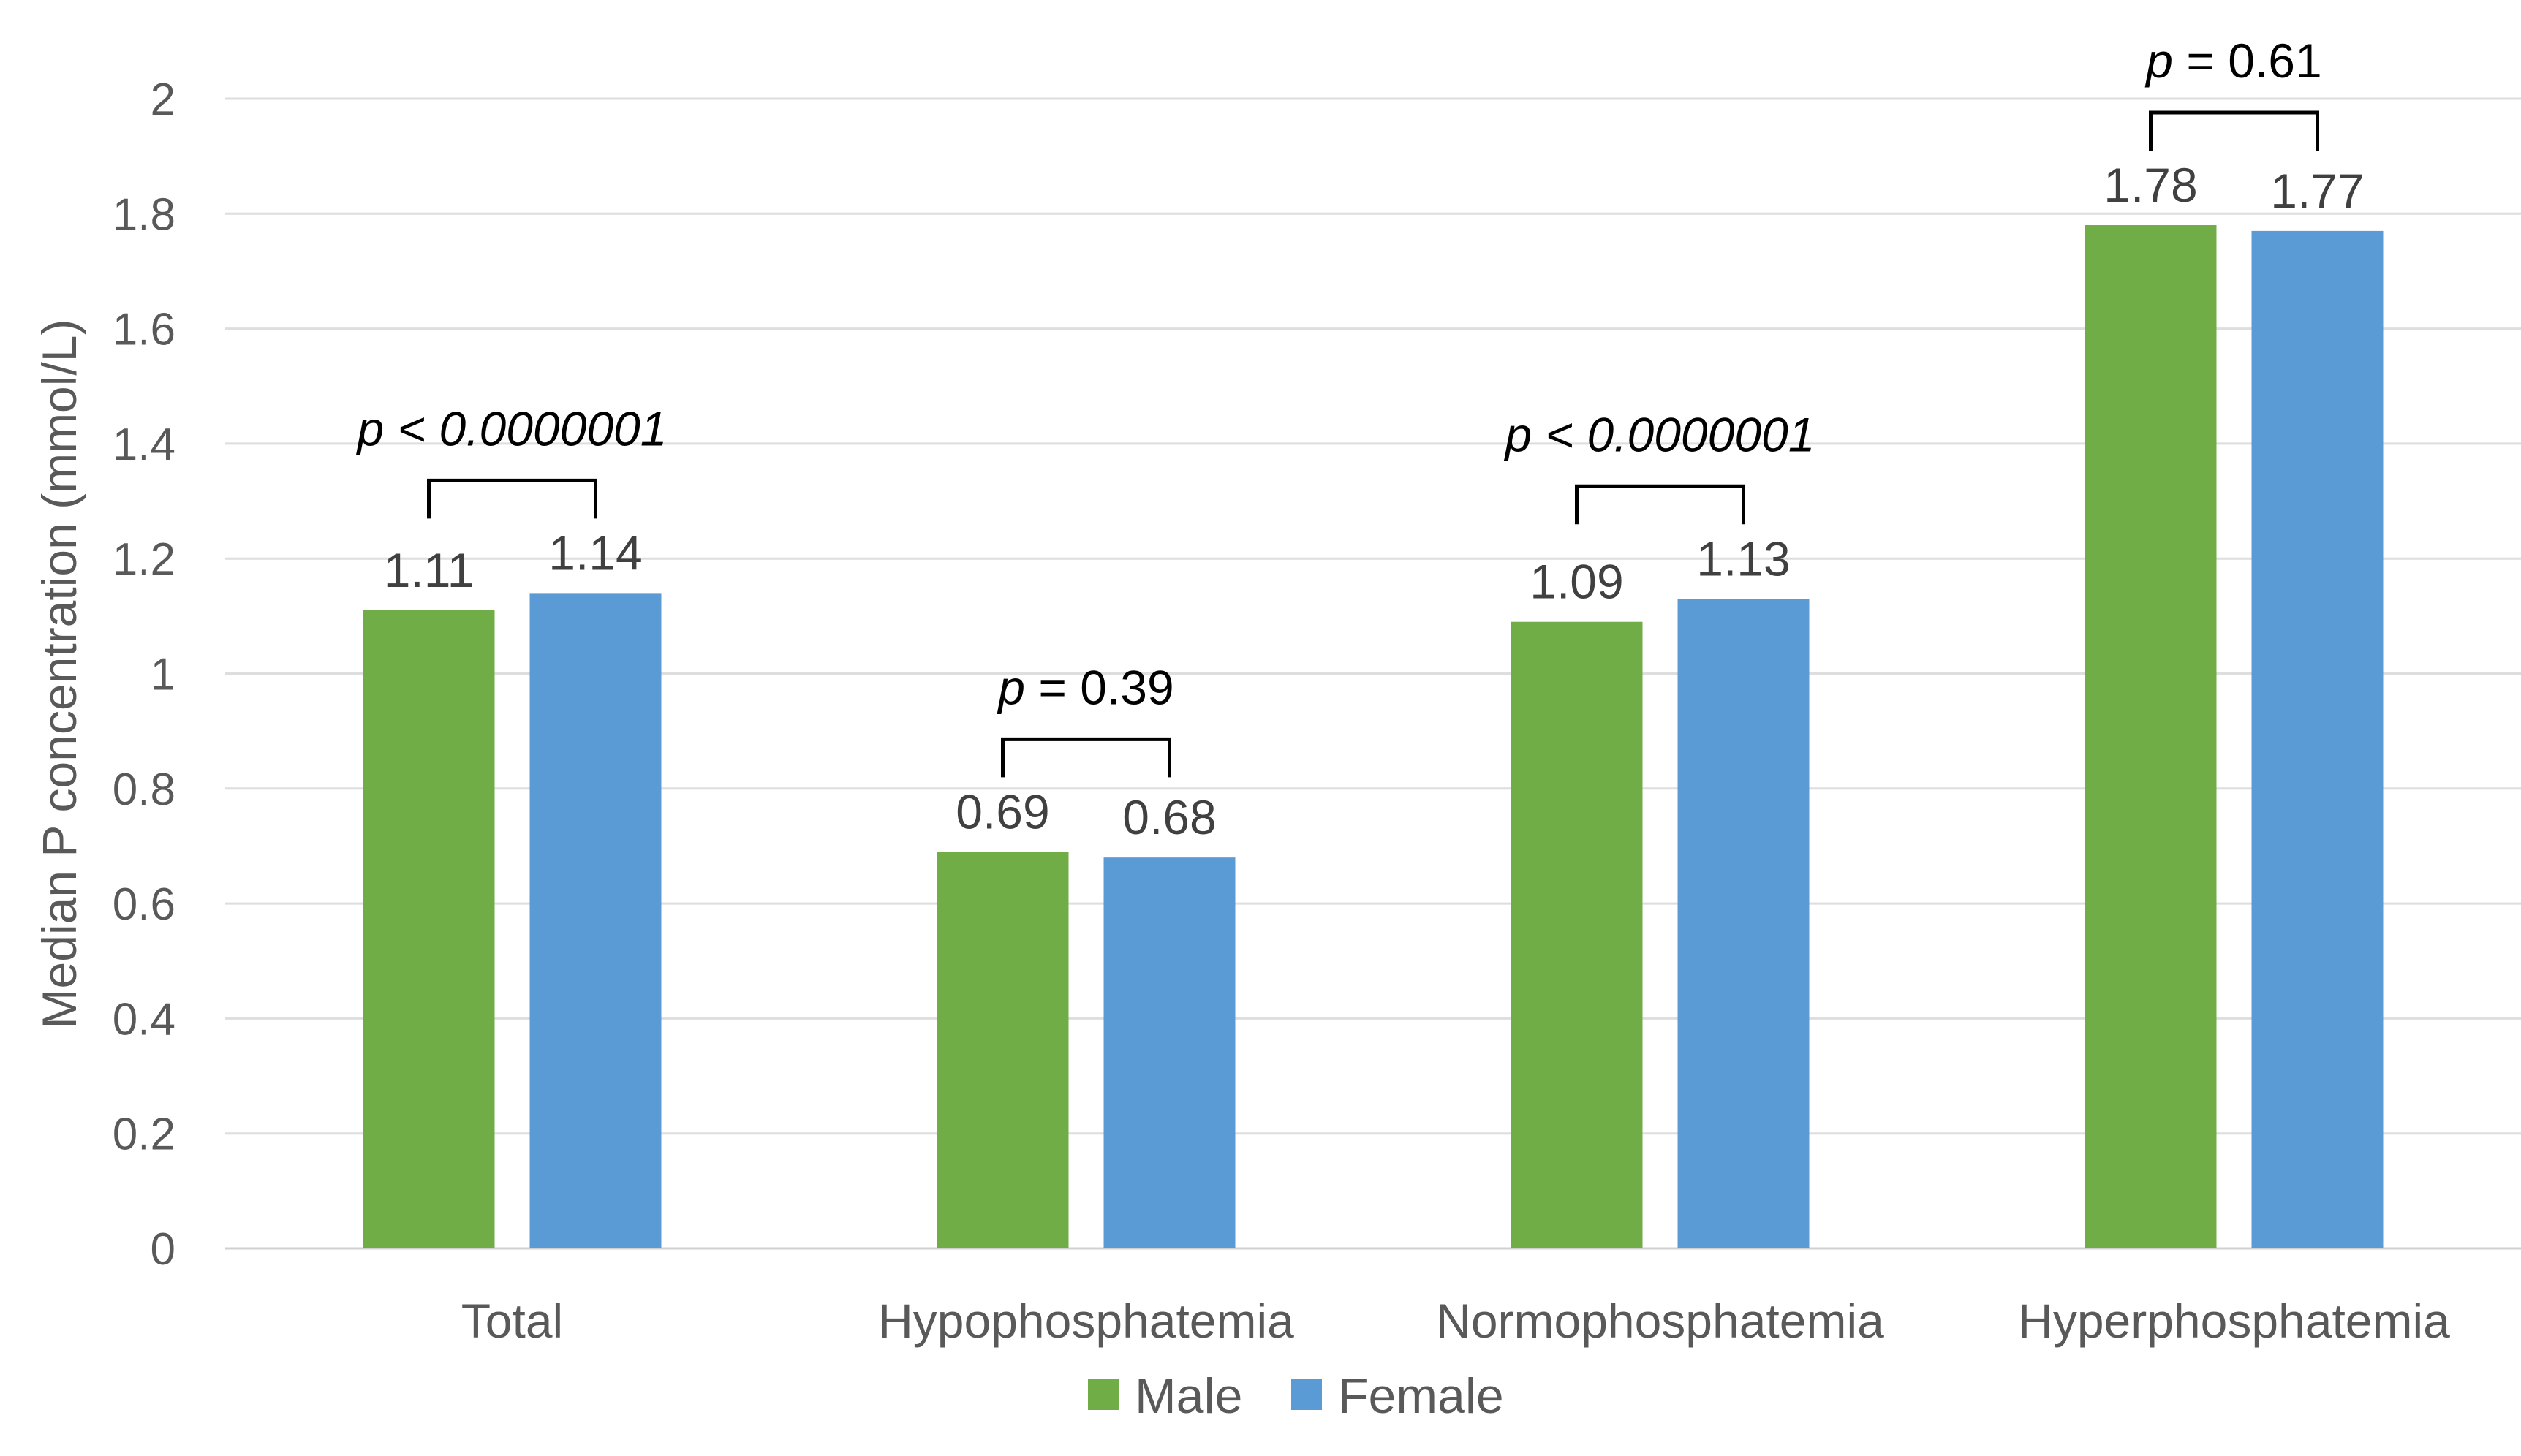 The width and height of the screenshot is (2521, 1456). Describe the element at coordinates (1188, 1396) in the screenshot. I see `legend-label-male: Male` at that location.